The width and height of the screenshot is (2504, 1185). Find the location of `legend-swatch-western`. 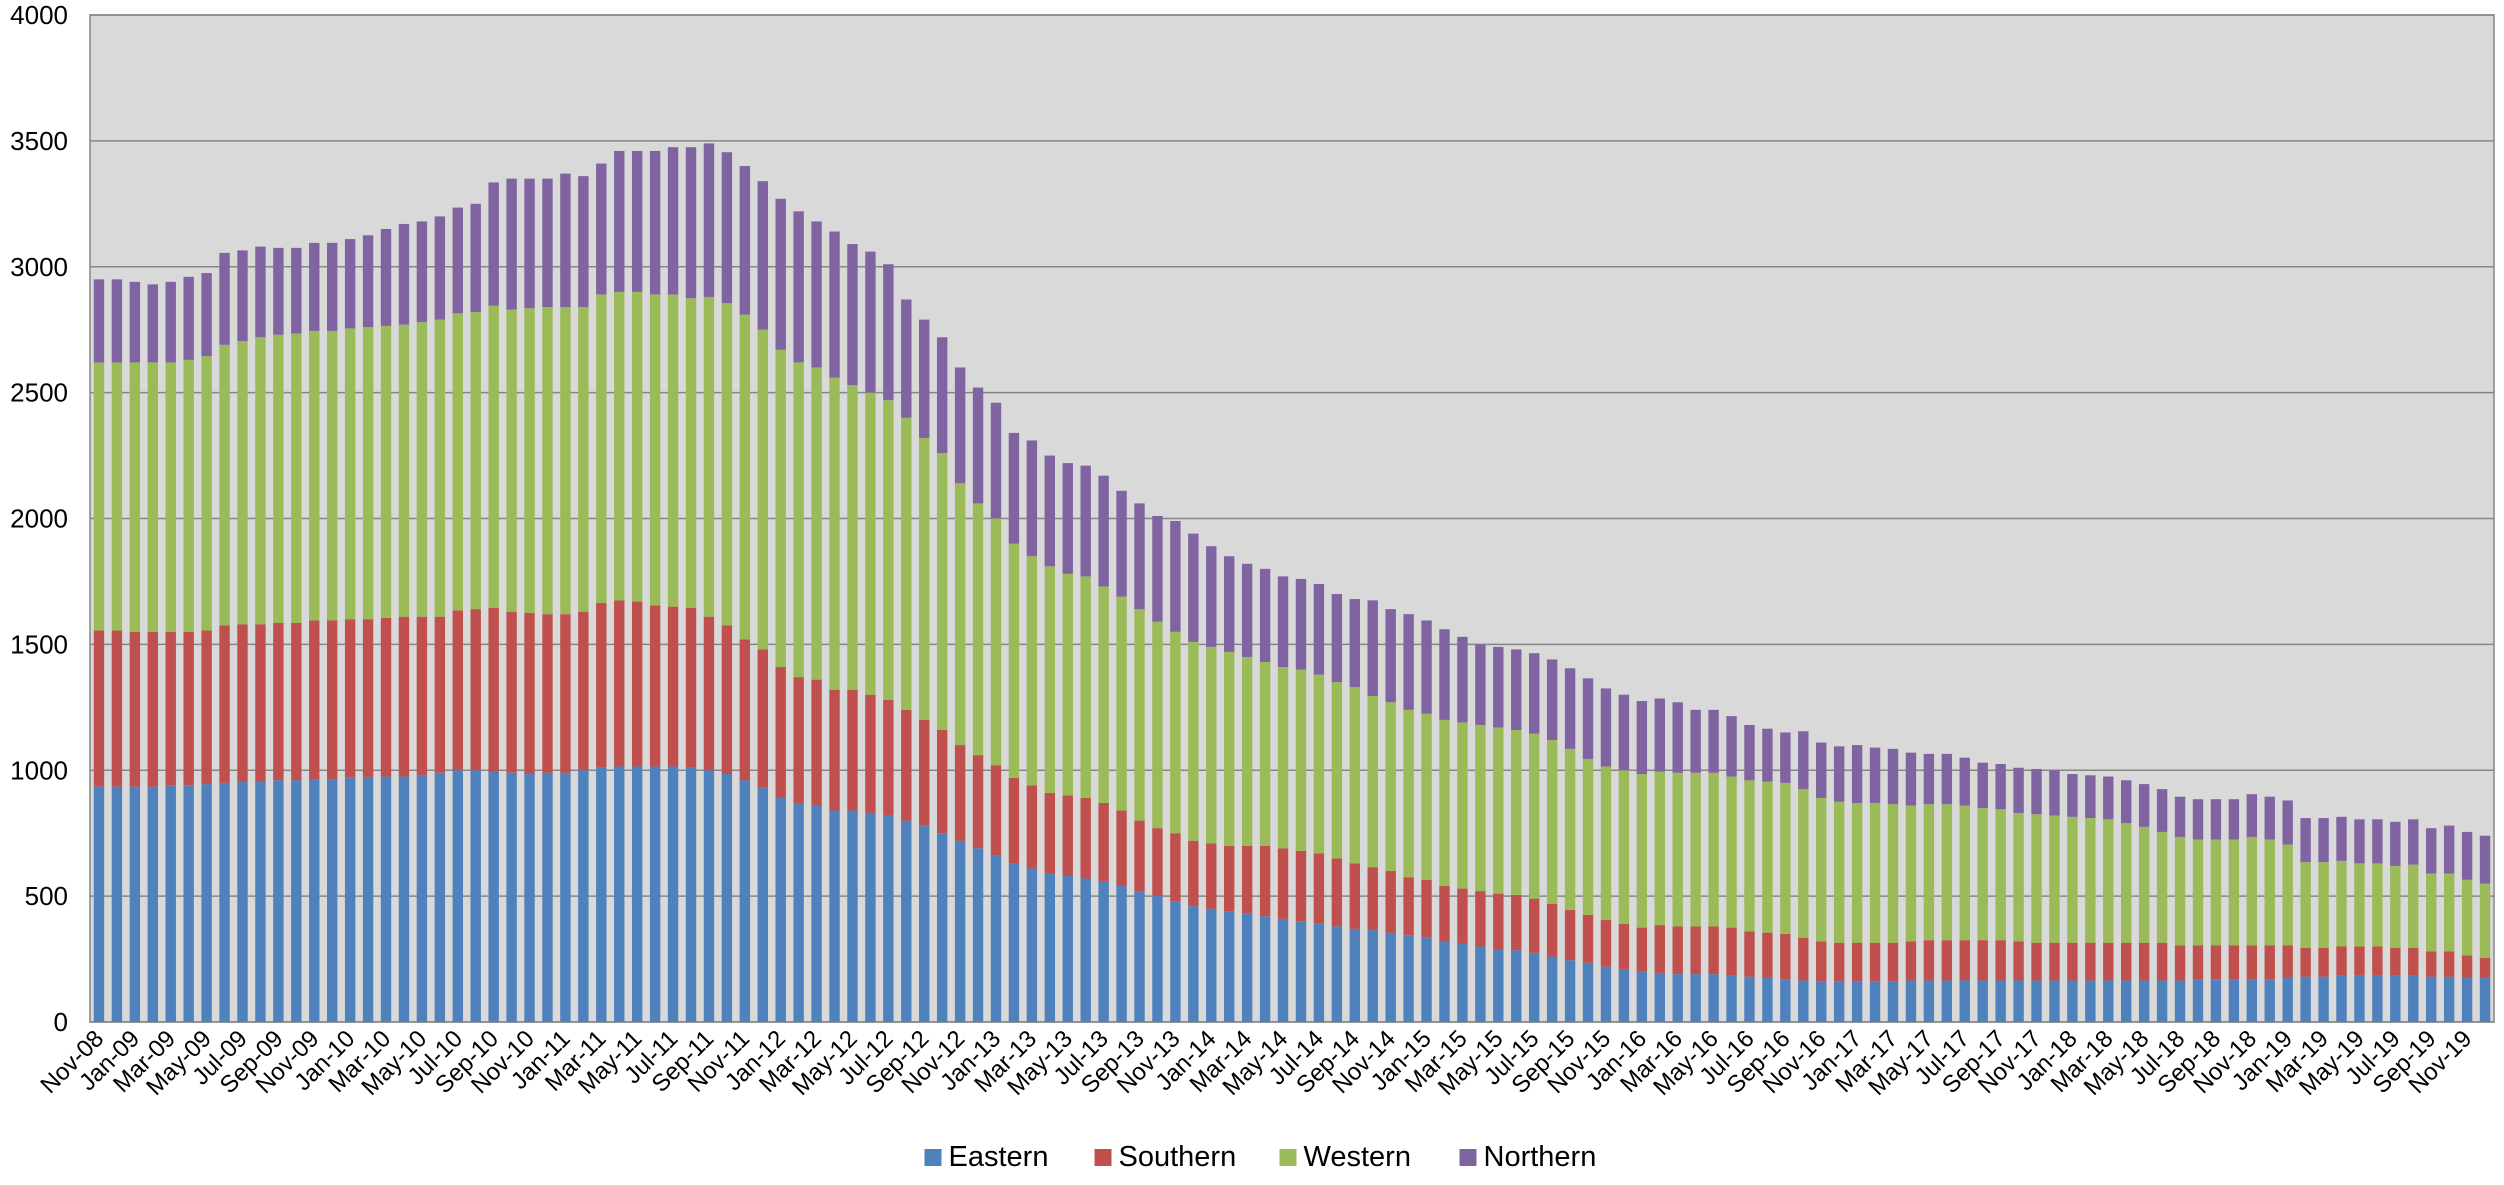

legend-swatch-western is located at coordinates (1288, 1157).